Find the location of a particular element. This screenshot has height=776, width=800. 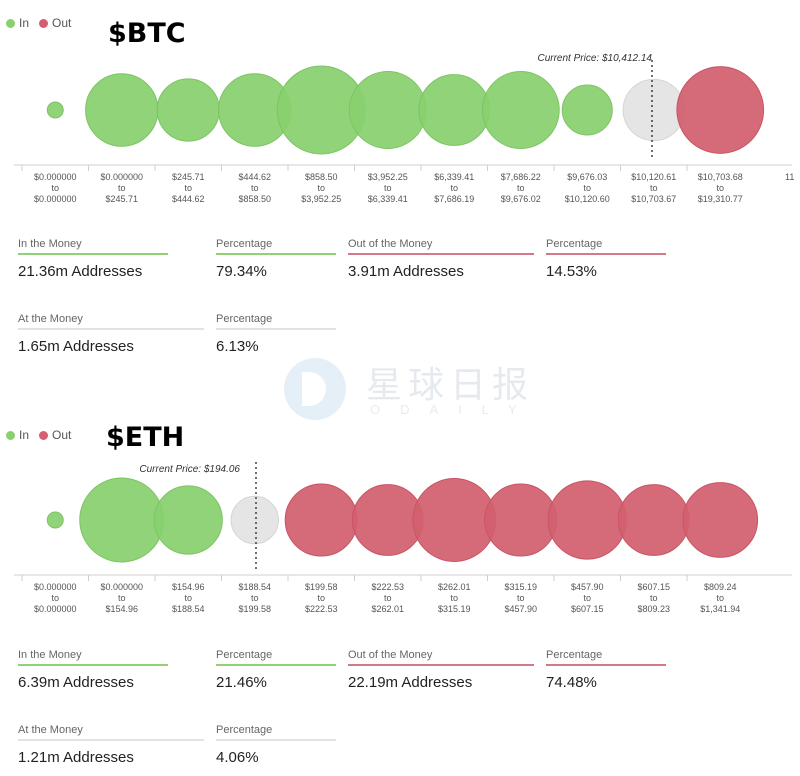

tick-label-to: $315.19 is located at coordinates (454, 609).